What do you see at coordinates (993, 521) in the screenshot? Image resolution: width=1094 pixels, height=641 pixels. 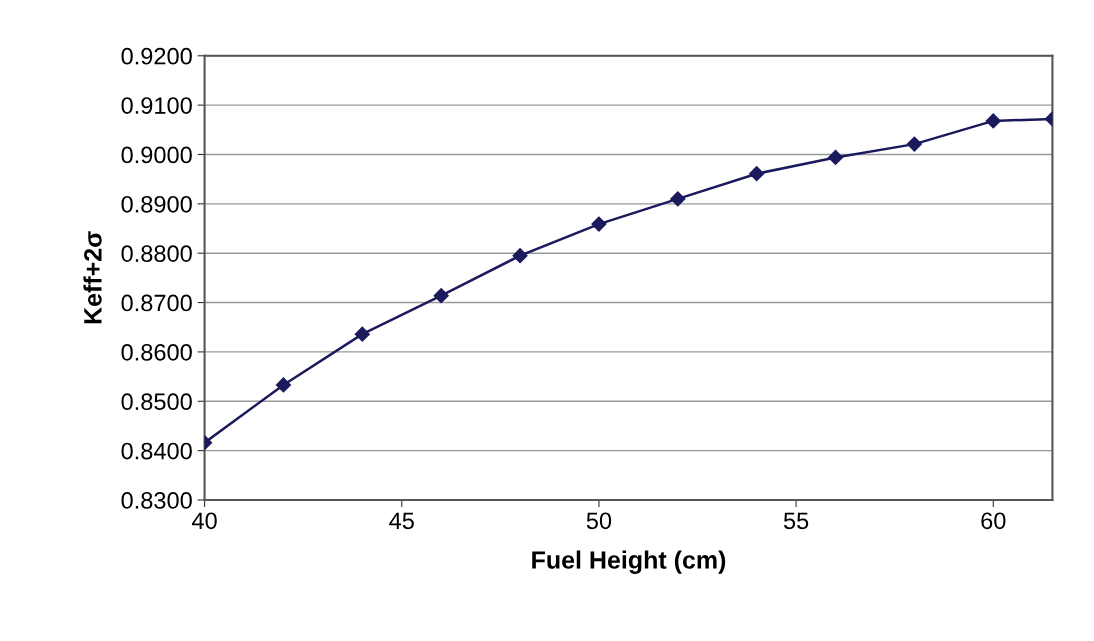 I see `x-tick-label: 60` at bounding box center [993, 521].